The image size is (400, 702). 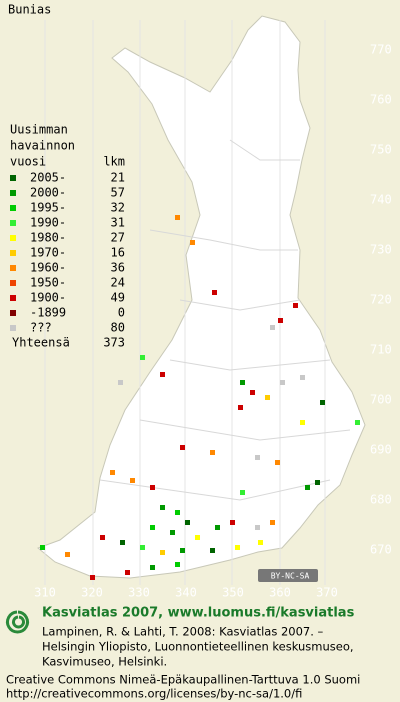 I want to click on legend-period: 1960-, so click(x=48, y=268).